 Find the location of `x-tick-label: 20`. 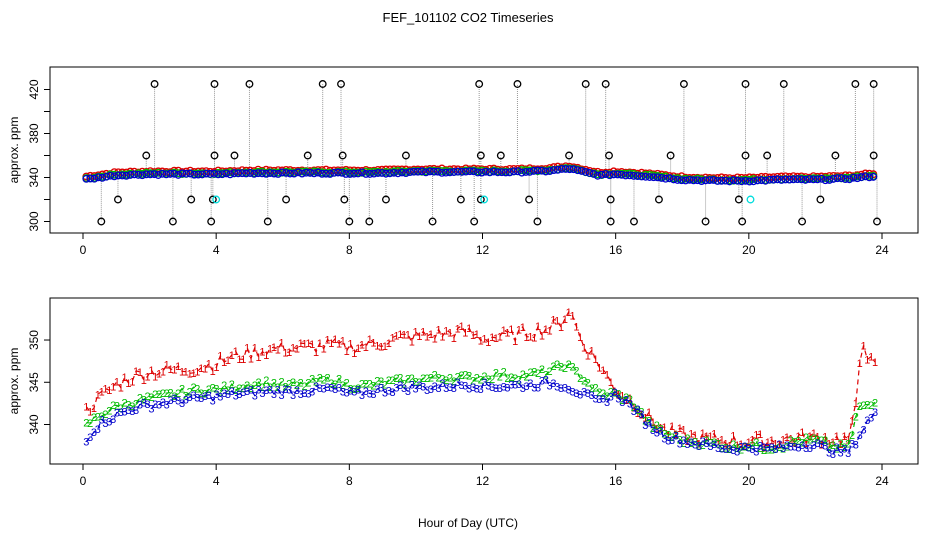

x-tick-label: 20 is located at coordinates (749, 250).